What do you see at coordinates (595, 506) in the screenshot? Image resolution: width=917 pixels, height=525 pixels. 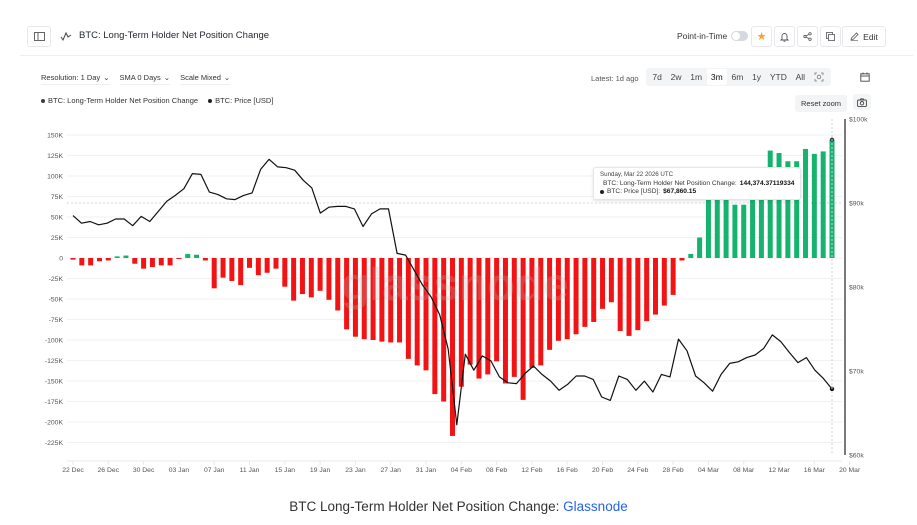 I see `caption-source-link: Glassnode` at bounding box center [595, 506].